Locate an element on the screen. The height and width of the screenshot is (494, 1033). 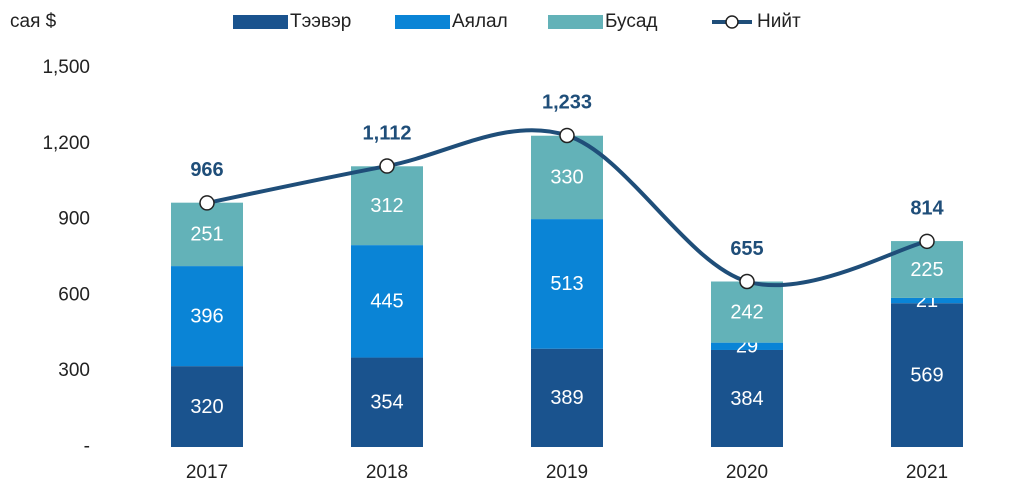
data-label: 445 is located at coordinates (386, 302).